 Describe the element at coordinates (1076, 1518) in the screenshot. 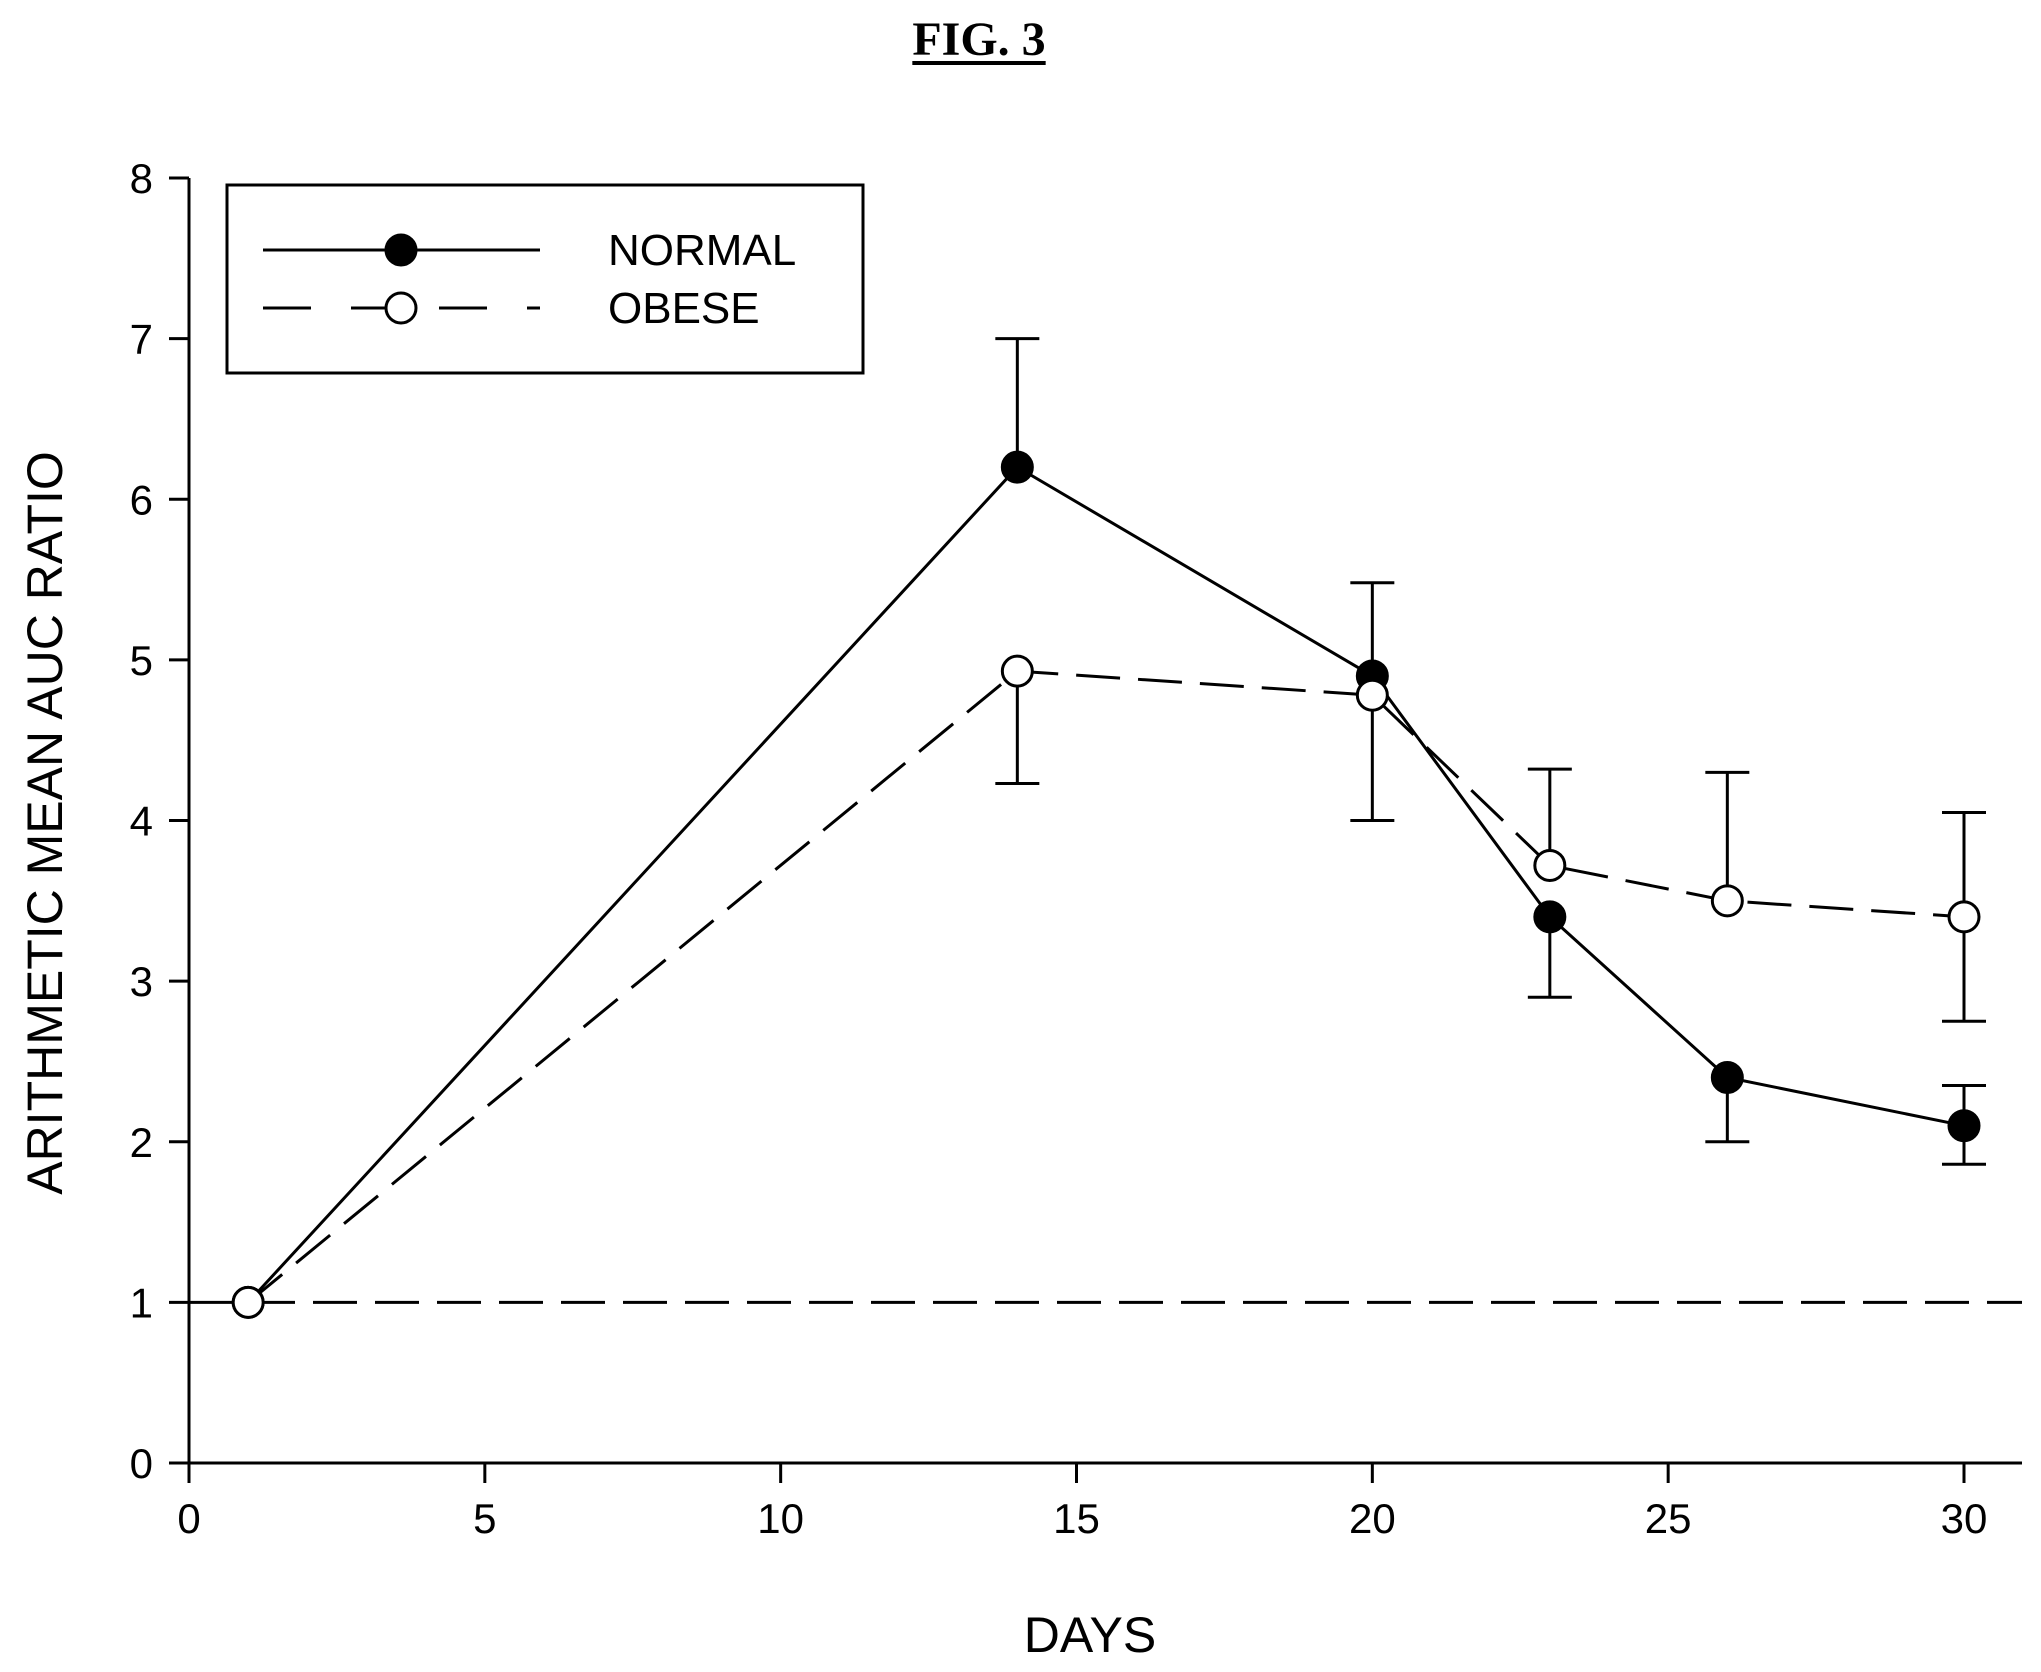

I see `x-tick-label-15: 15` at that location.